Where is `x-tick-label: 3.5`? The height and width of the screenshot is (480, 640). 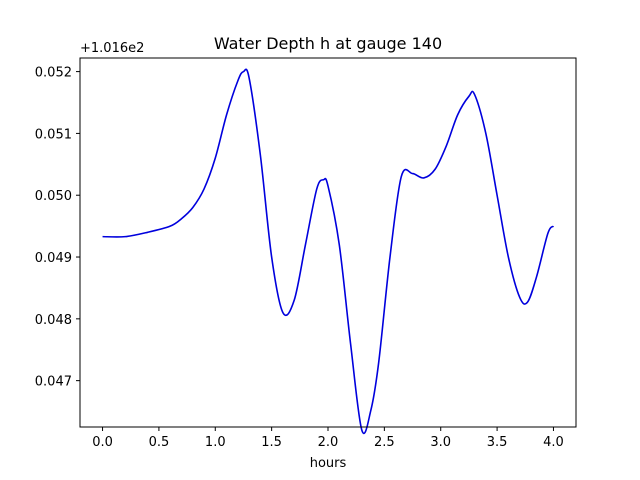
x-tick-label: 3.5 is located at coordinates (497, 442).